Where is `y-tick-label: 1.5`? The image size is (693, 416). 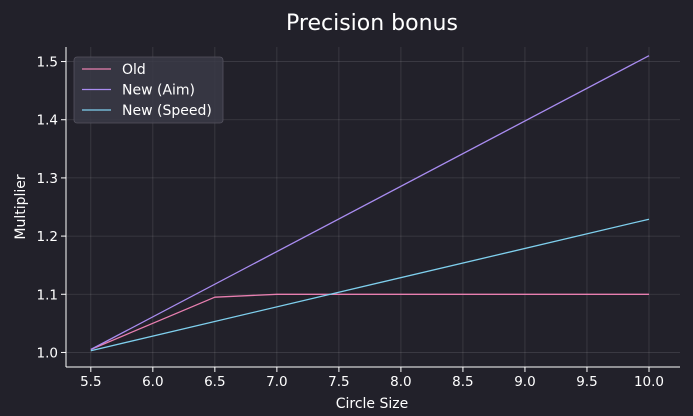
y-tick-label: 1.5 is located at coordinates (47, 63).